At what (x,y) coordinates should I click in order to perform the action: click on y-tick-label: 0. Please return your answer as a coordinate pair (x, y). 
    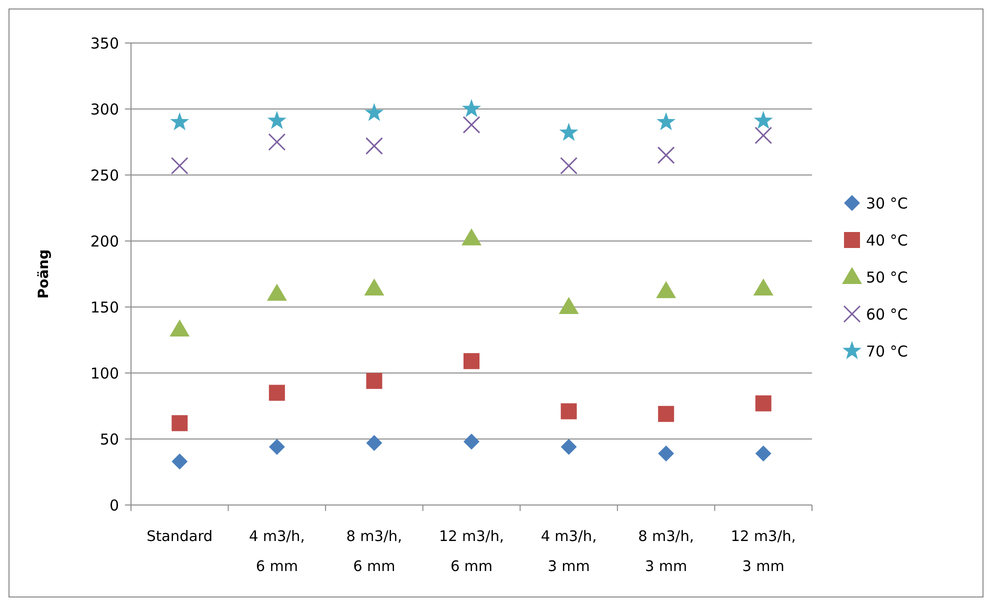
    Looking at the image, I should click on (114, 505).